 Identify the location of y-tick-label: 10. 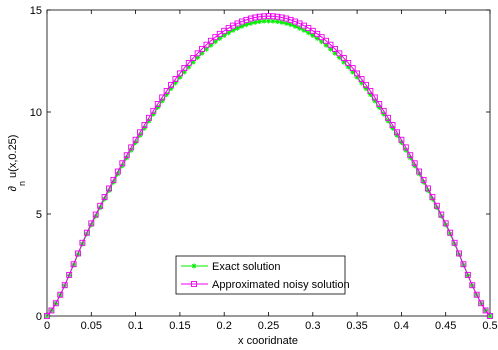
(36, 113).